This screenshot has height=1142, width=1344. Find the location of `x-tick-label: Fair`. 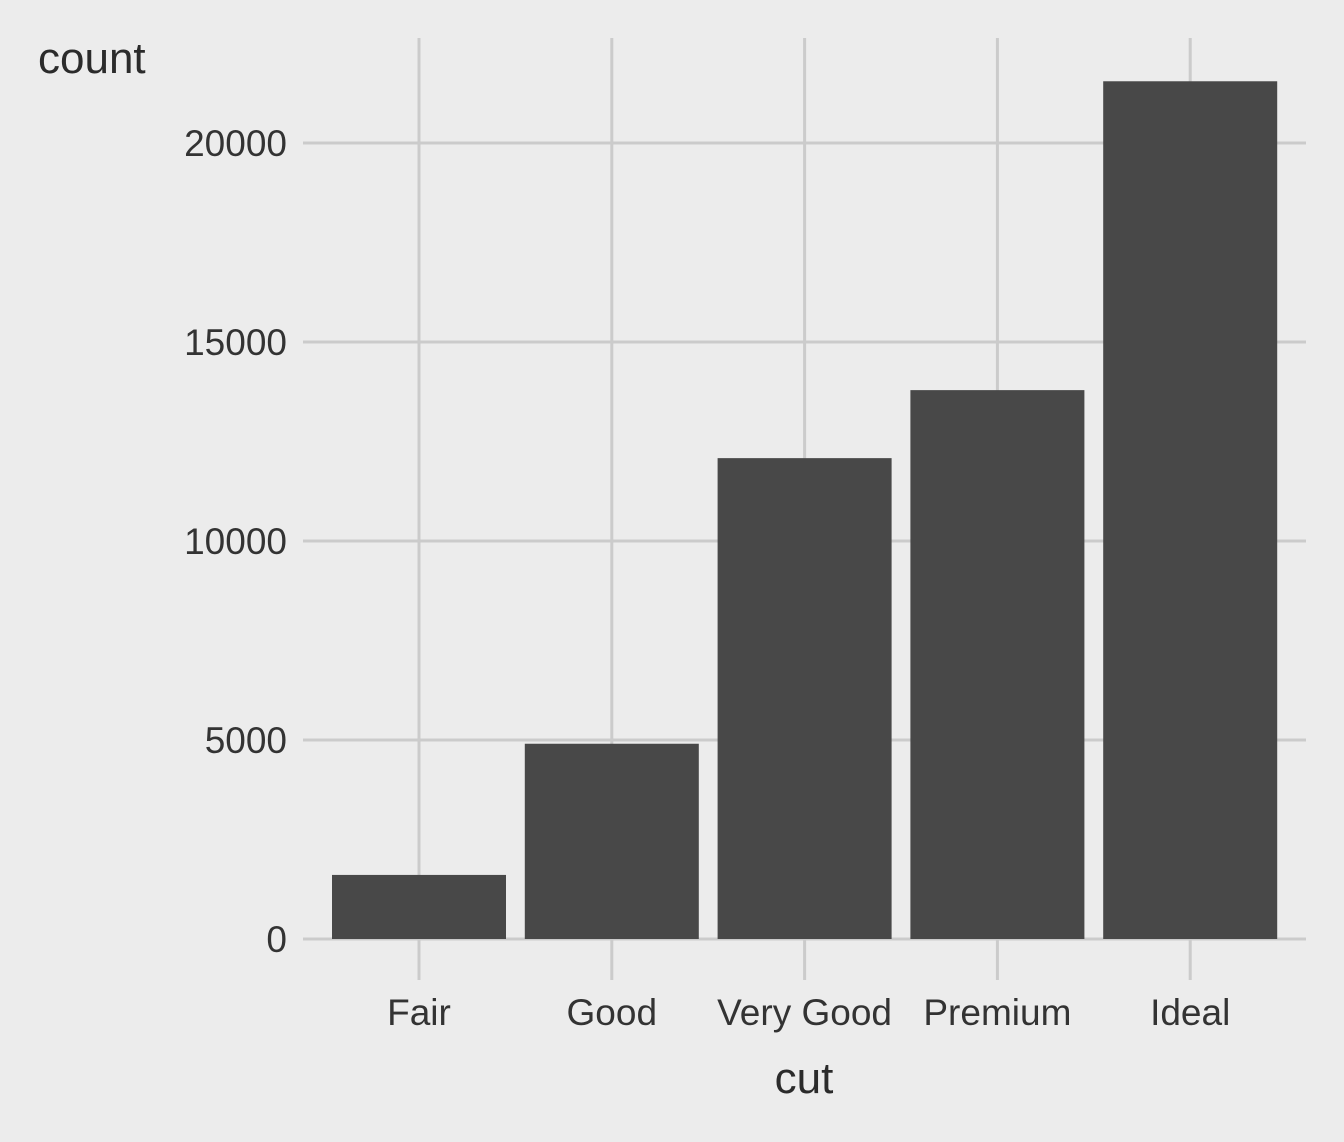

x-tick-label: Fair is located at coordinates (419, 1012).